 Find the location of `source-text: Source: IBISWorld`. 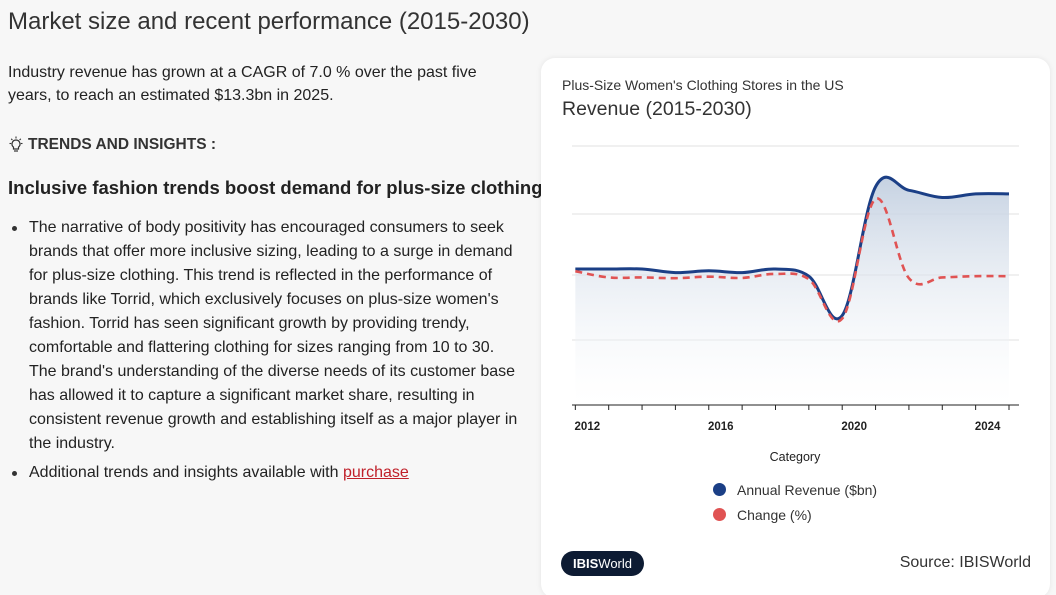

source-text: Source: IBISWorld is located at coordinates (965, 562).